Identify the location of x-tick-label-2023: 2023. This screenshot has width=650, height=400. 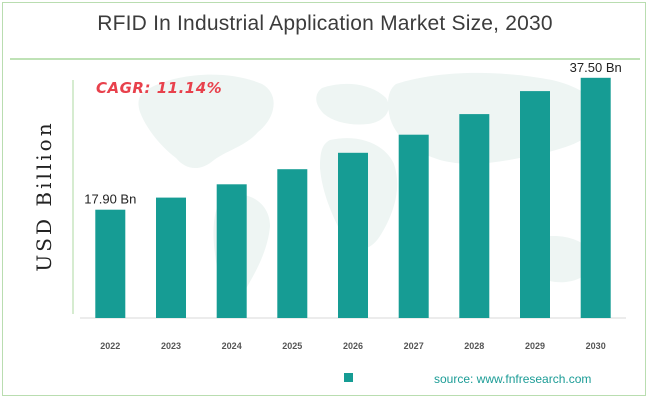
(171, 346).